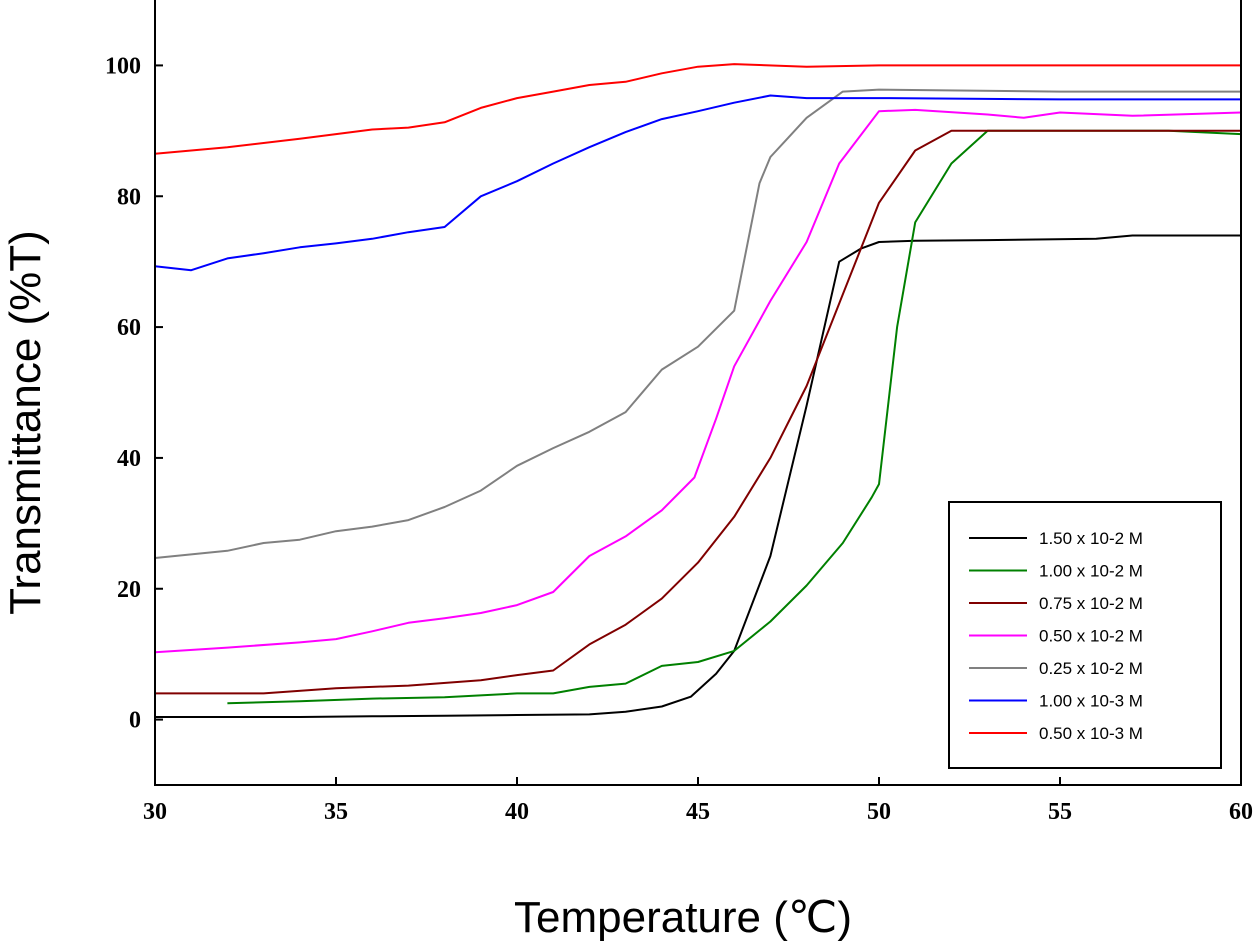  What do you see at coordinates (1091, 636) in the screenshot?
I see `legend-label: 0.50 x 10-2 M` at bounding box center [1091, 636].